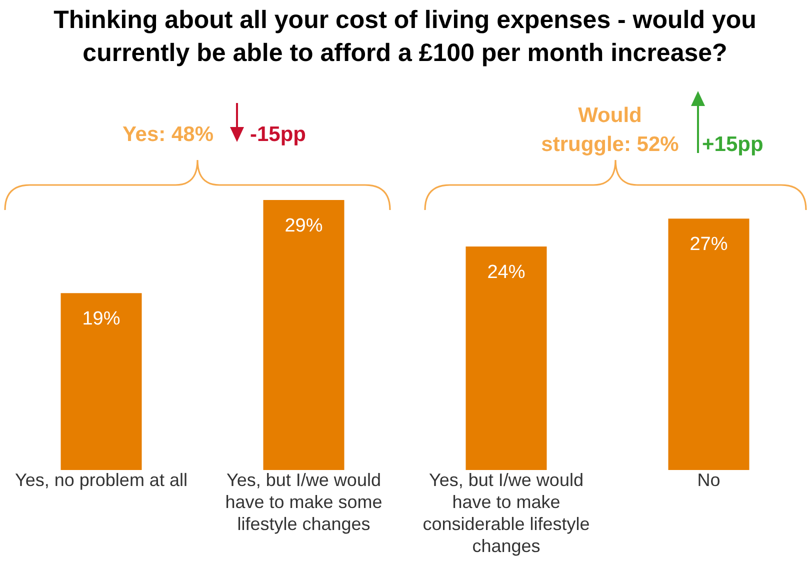 The image size is (810, 570). I want to click on data-label: 27%, so click(709, 245).